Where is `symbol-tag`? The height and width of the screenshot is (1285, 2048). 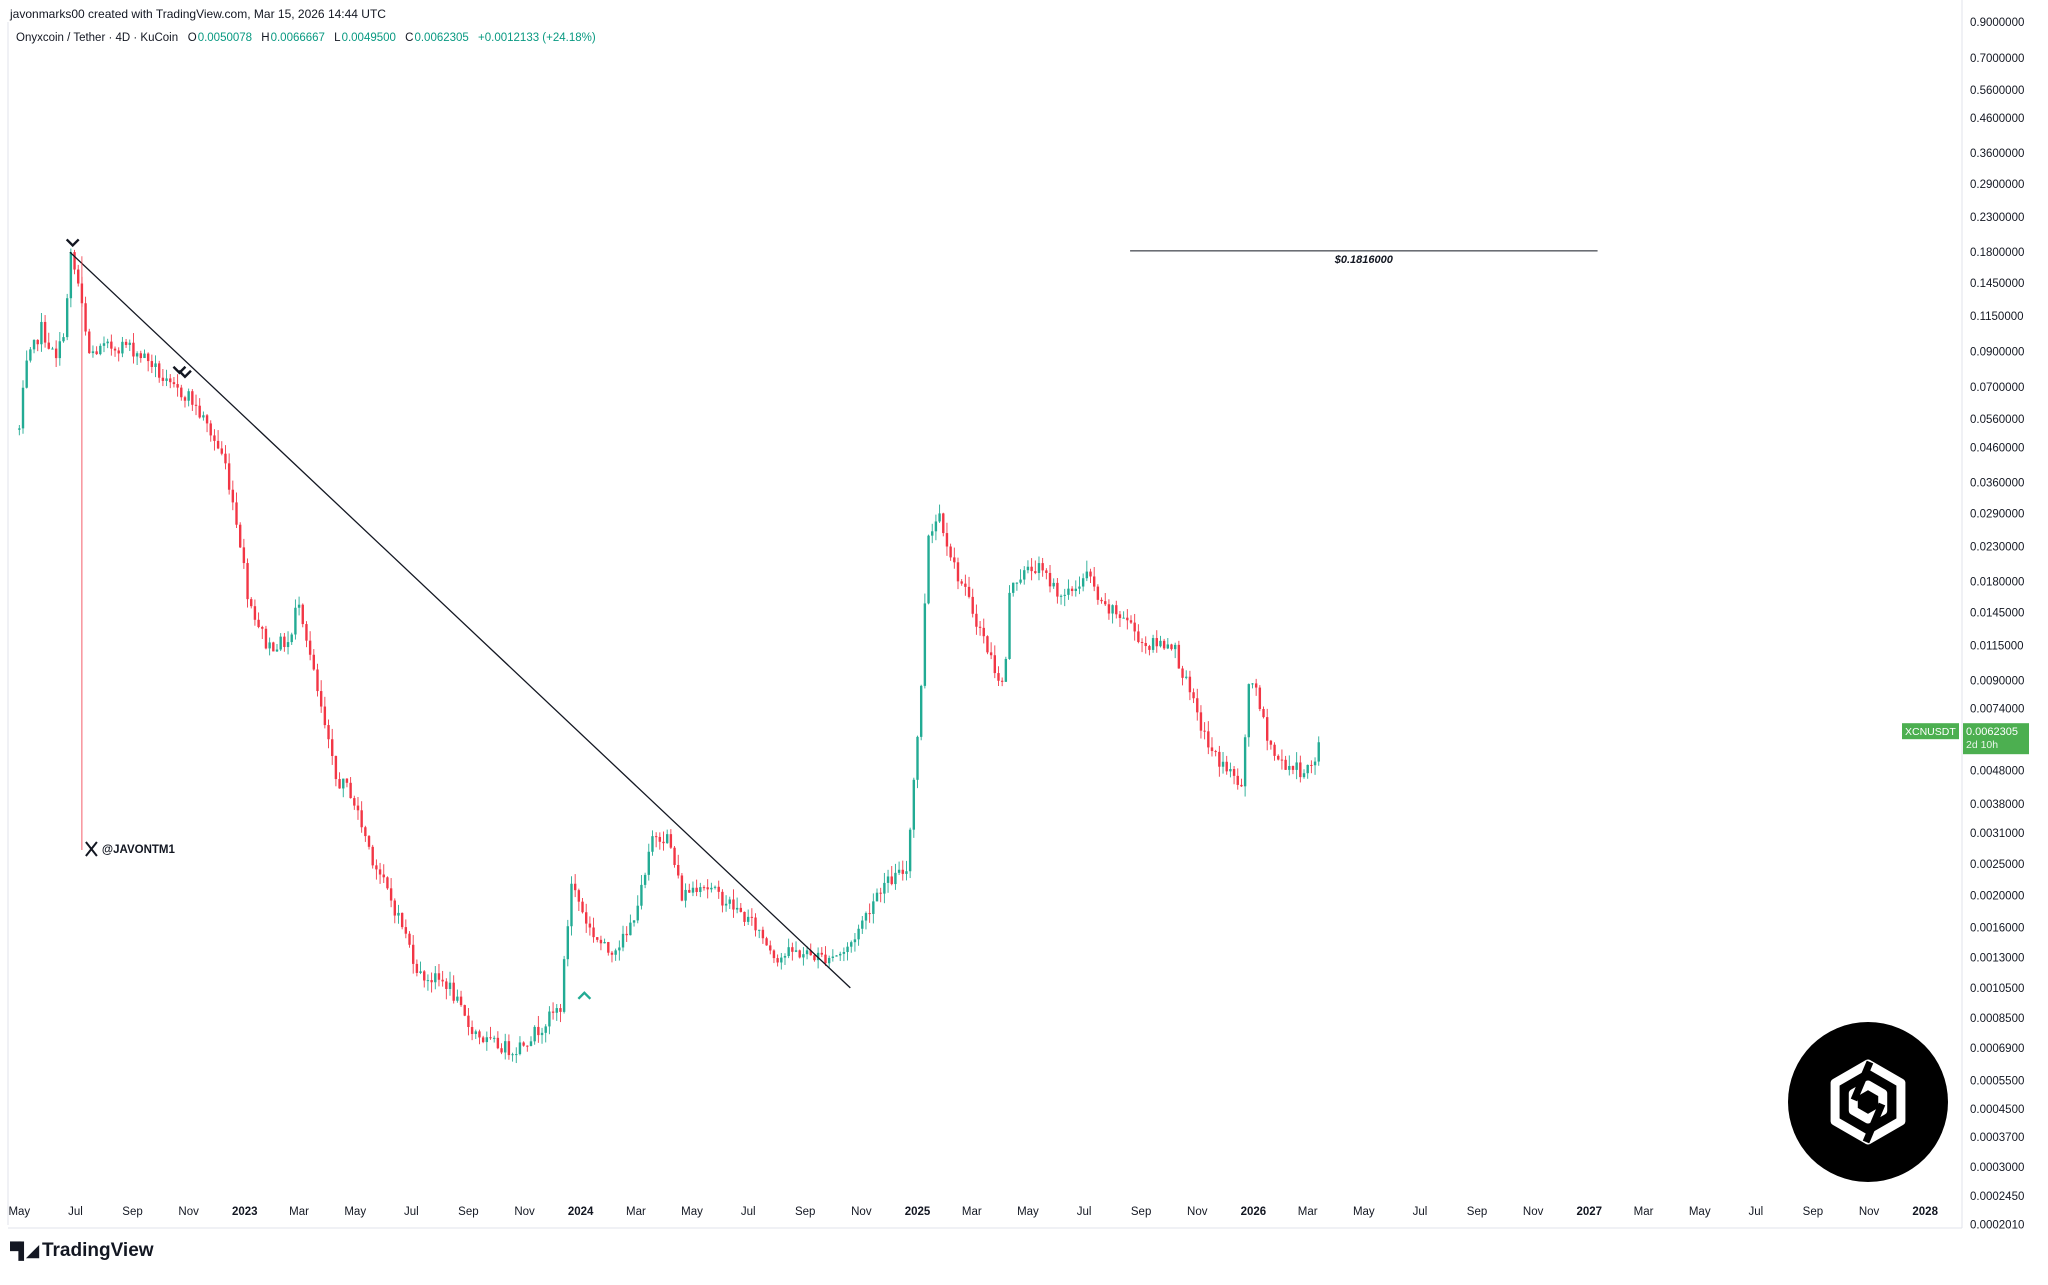
symbol-tag is located at coordinates (1930, 731).